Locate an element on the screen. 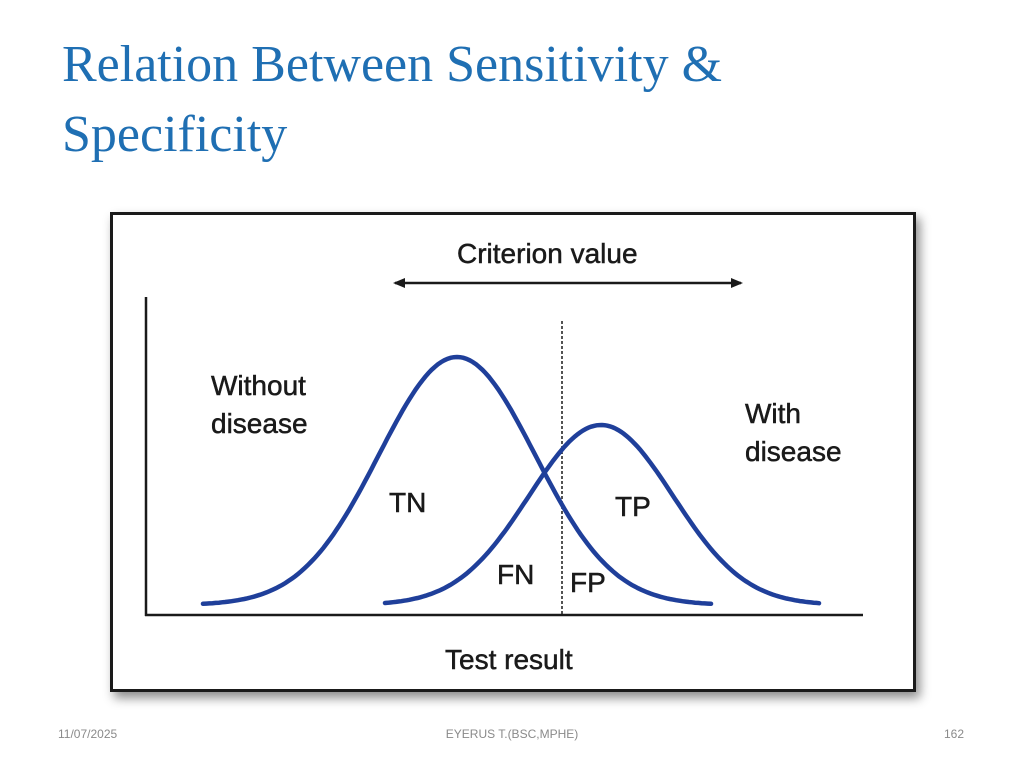  tp-region-label: TP is located at coordinates (633, 506).